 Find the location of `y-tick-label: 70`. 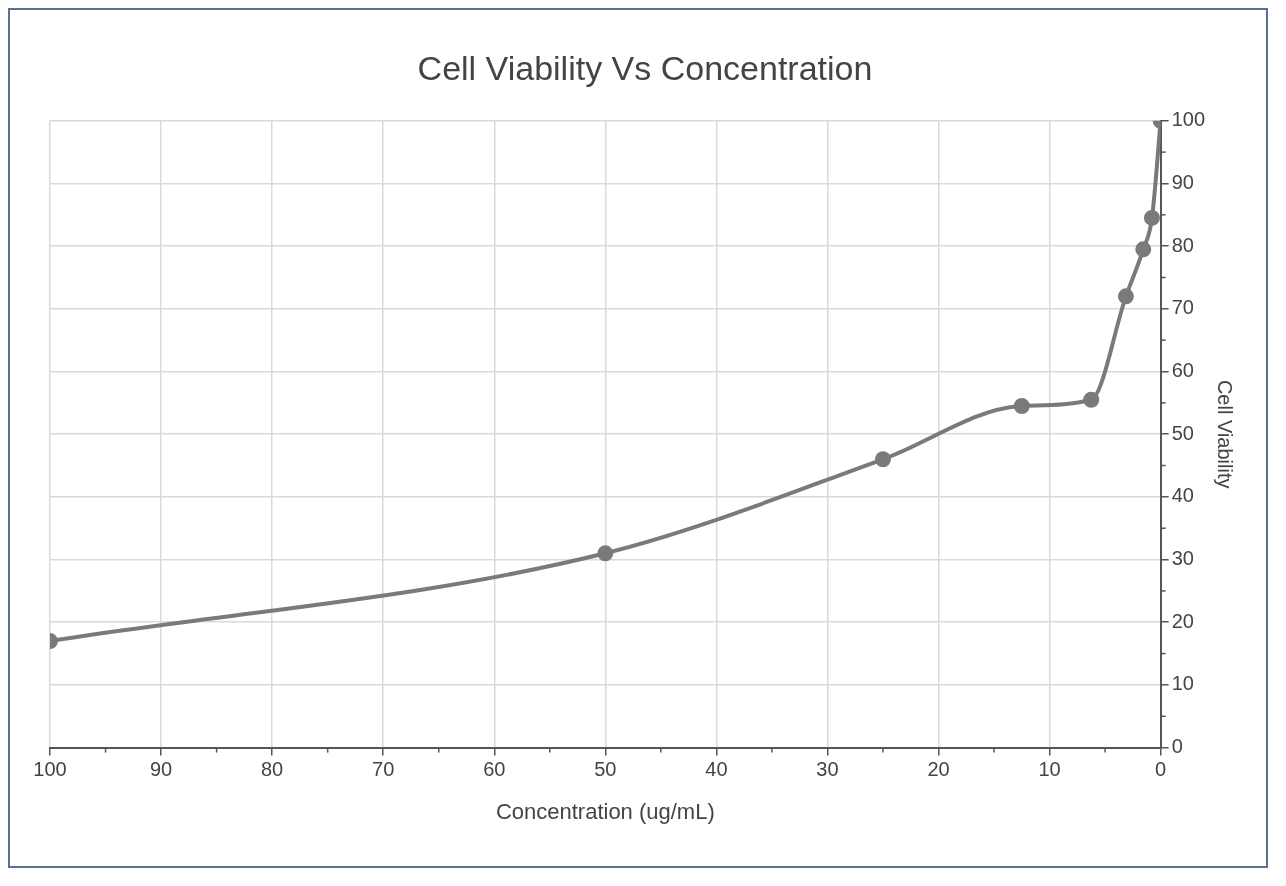

y-tick-label: 70 is located at coordinates (1182, 307).